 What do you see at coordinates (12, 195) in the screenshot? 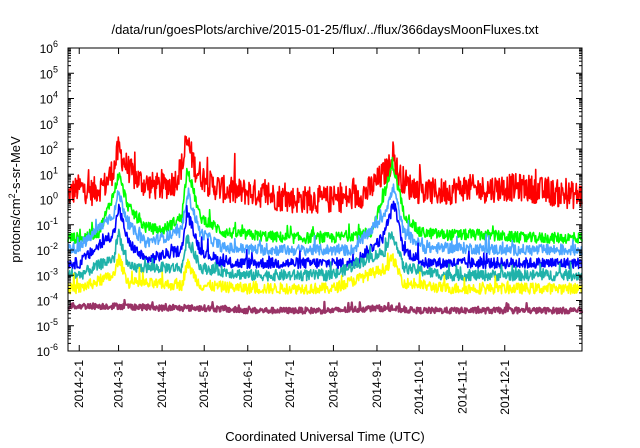
I see `y-axis-label-sup: 2` at bounding box center [12, 195].